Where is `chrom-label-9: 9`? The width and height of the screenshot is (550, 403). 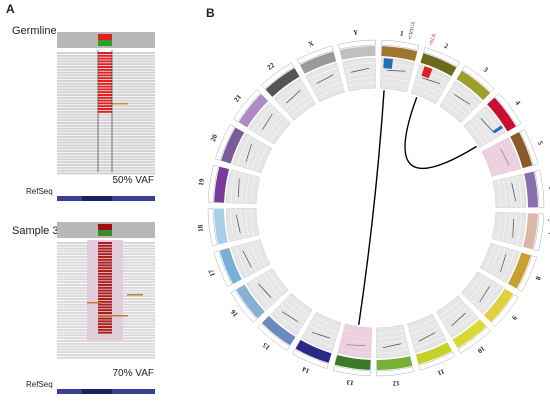
chrom-label-9: 9 is located at coordinates (514, 318).